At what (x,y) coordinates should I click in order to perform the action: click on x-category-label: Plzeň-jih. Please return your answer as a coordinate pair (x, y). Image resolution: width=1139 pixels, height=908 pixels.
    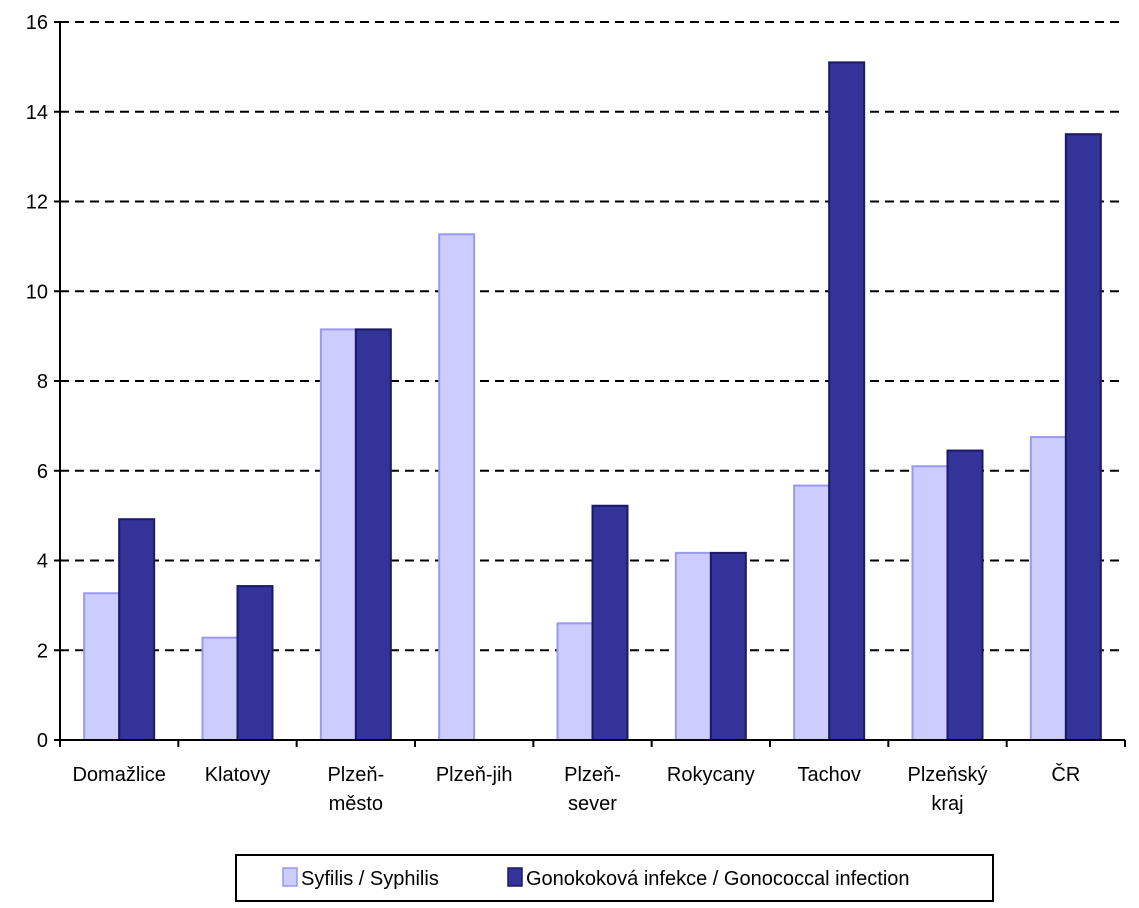
    Looking at the image, I should click on (474, 775).